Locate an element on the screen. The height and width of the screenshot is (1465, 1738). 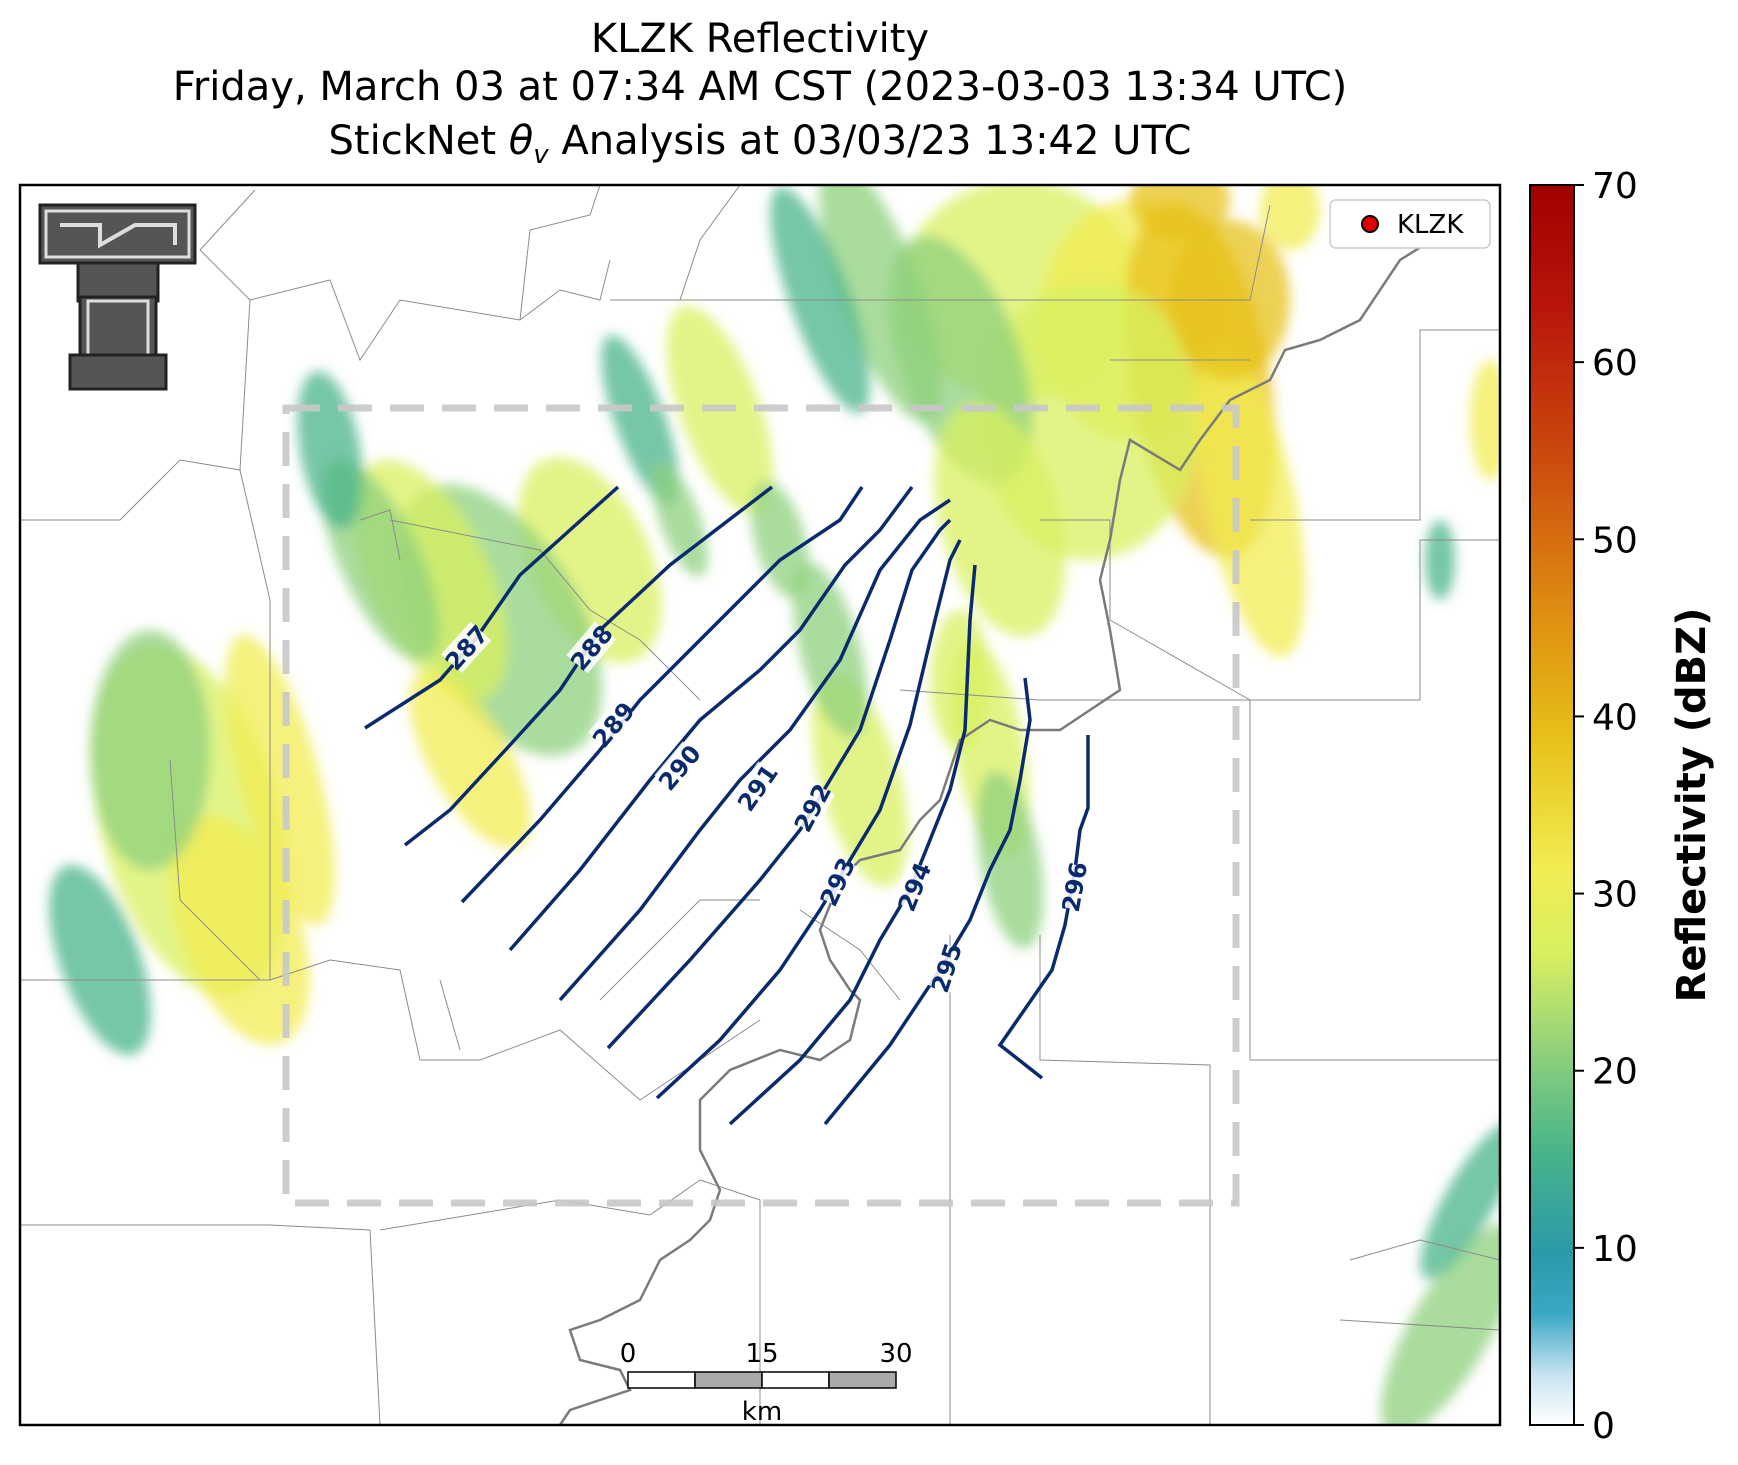
scale-tick-30: 30 is located at coordinates (895, 1354).